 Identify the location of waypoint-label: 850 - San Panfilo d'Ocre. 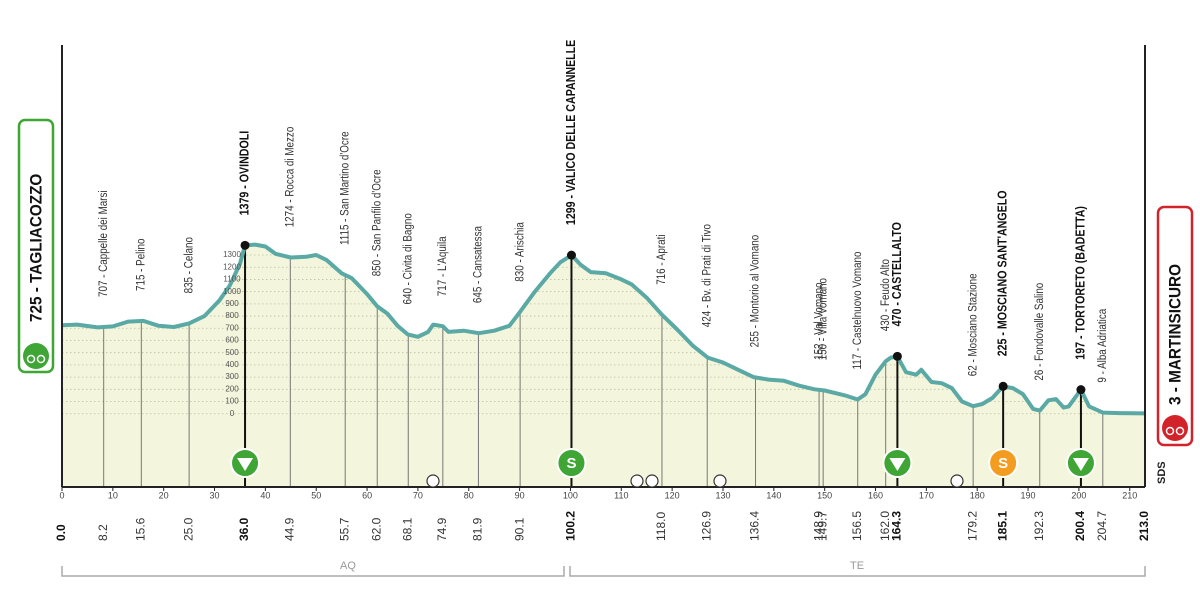
(377, 222).